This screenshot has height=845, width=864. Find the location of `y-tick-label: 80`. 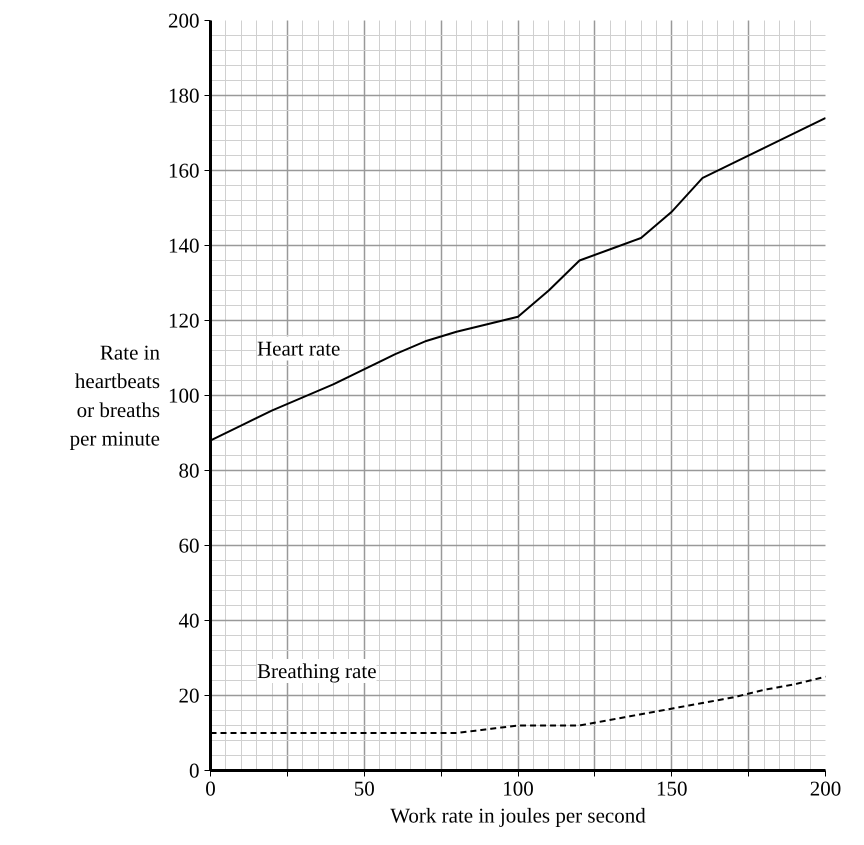

y-tick-label: 80 is located at coordinates (189, 470).